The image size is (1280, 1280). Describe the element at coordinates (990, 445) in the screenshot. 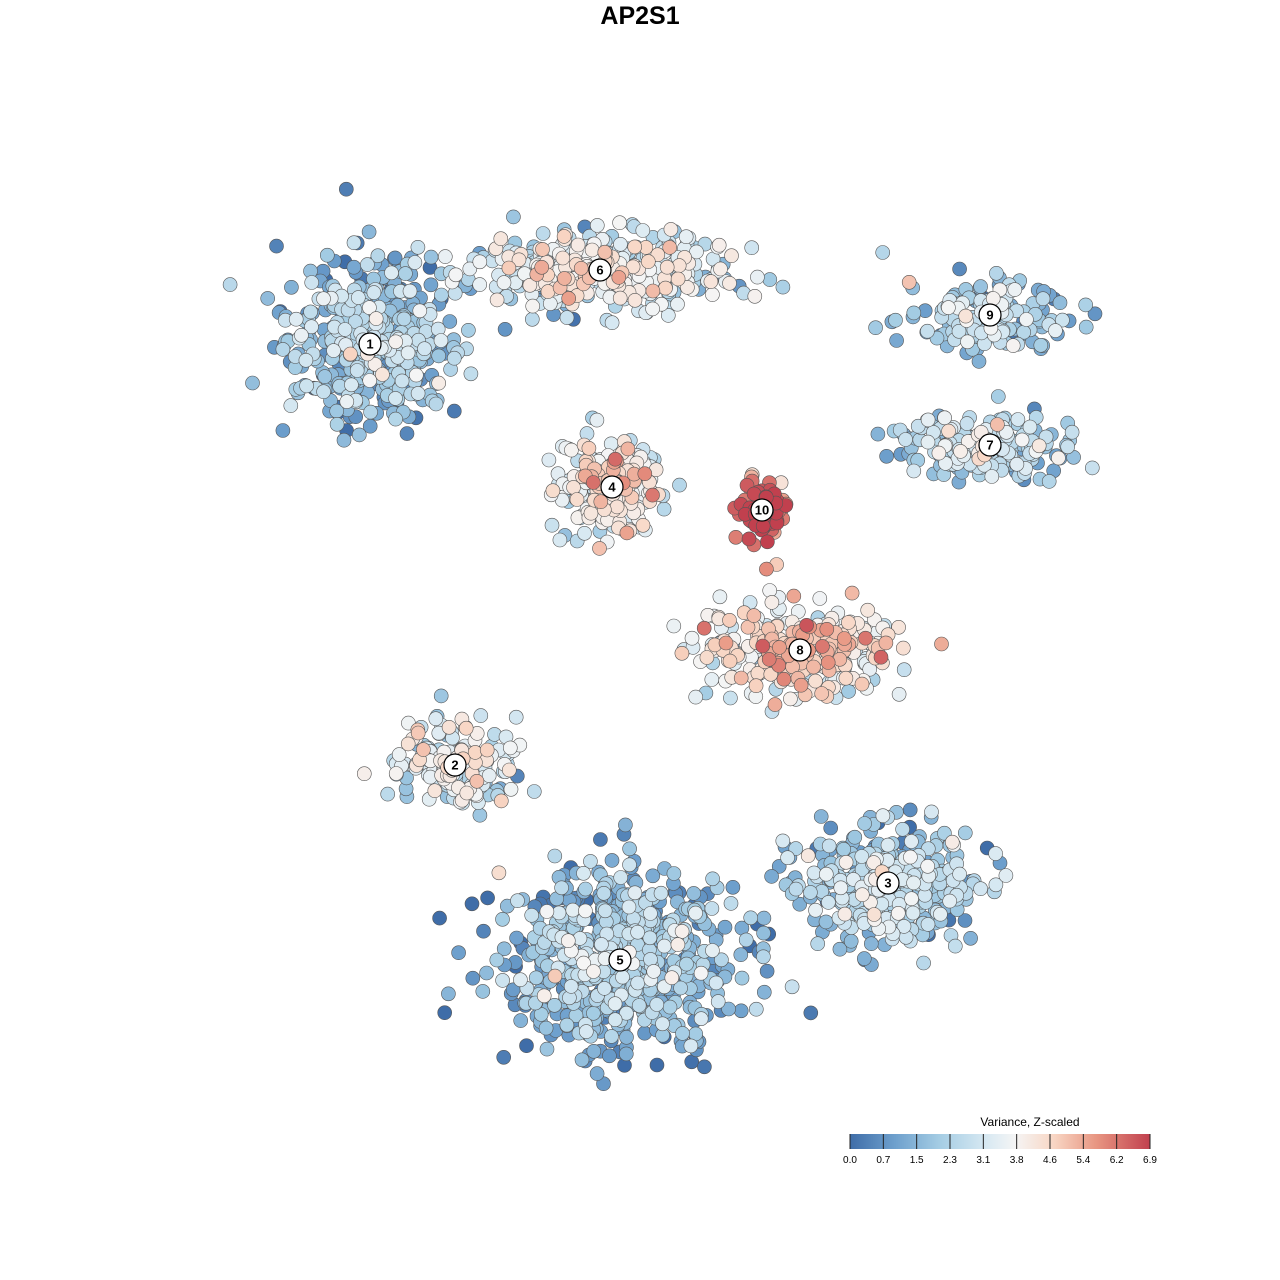

I see `cluster-label-7: 7` at that location.